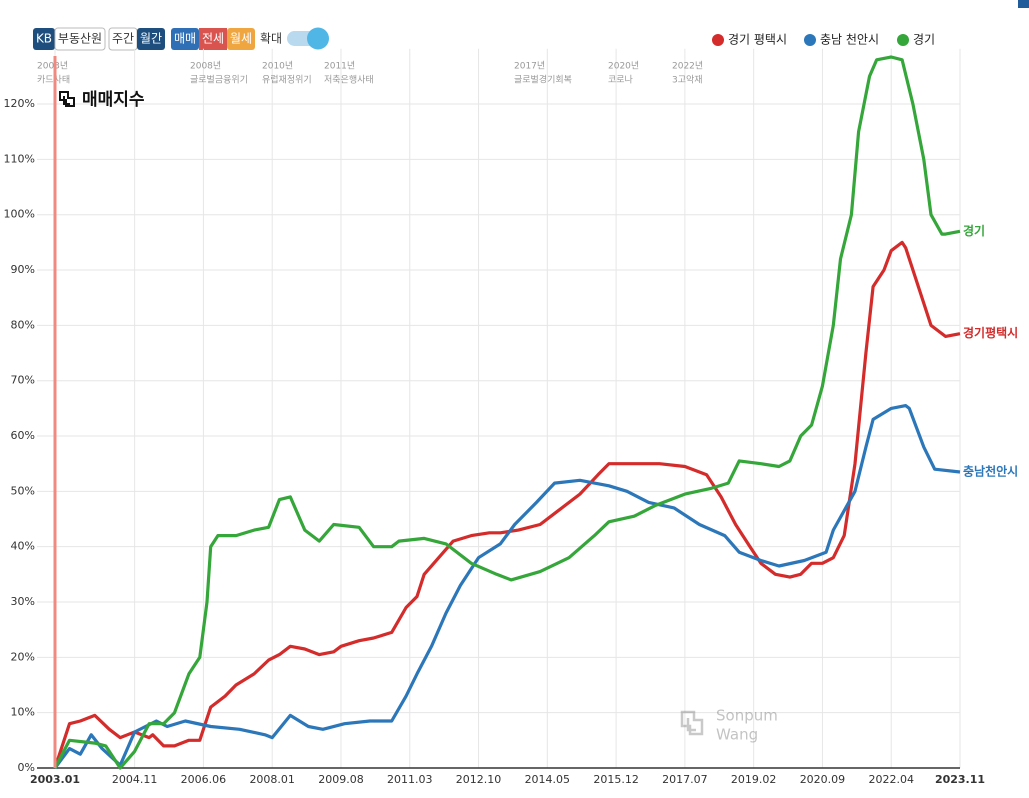 The image size is (1029, 798). Describe the element at coordinates (620, 80) in the screenshot. I see `event-annotation: 코로나` at that location.